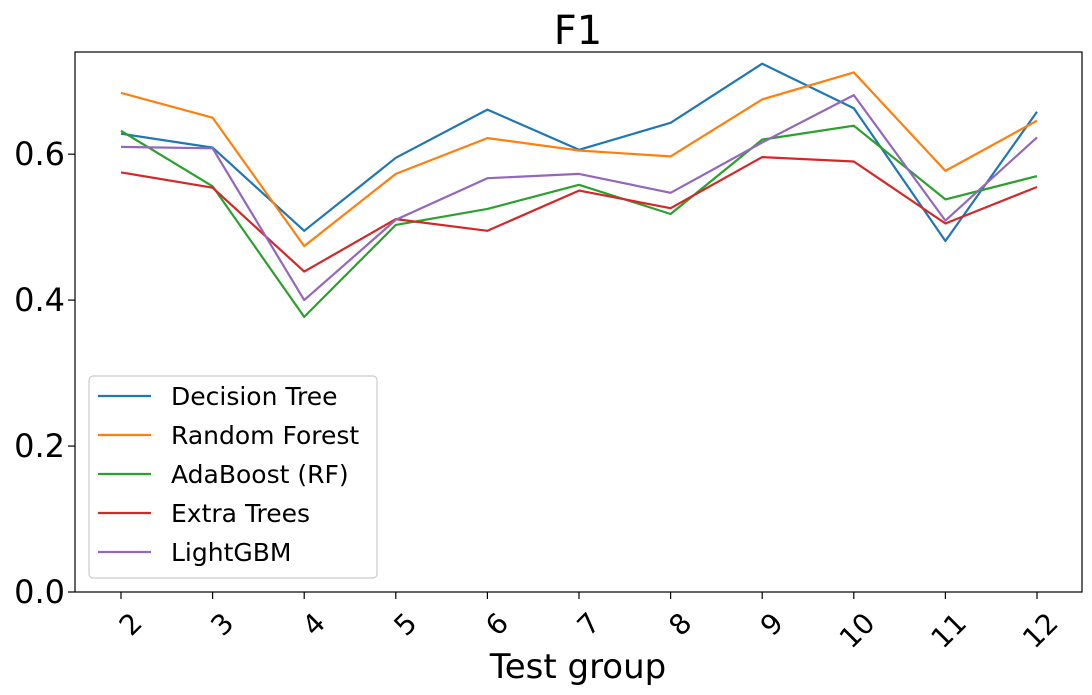 Image resolution: width=1092 pixels, height=695 pixels. Describe the element at coordinates (260, 474) in the screenshot. I see `legend-label: AdaBoost (RF)` at that location.